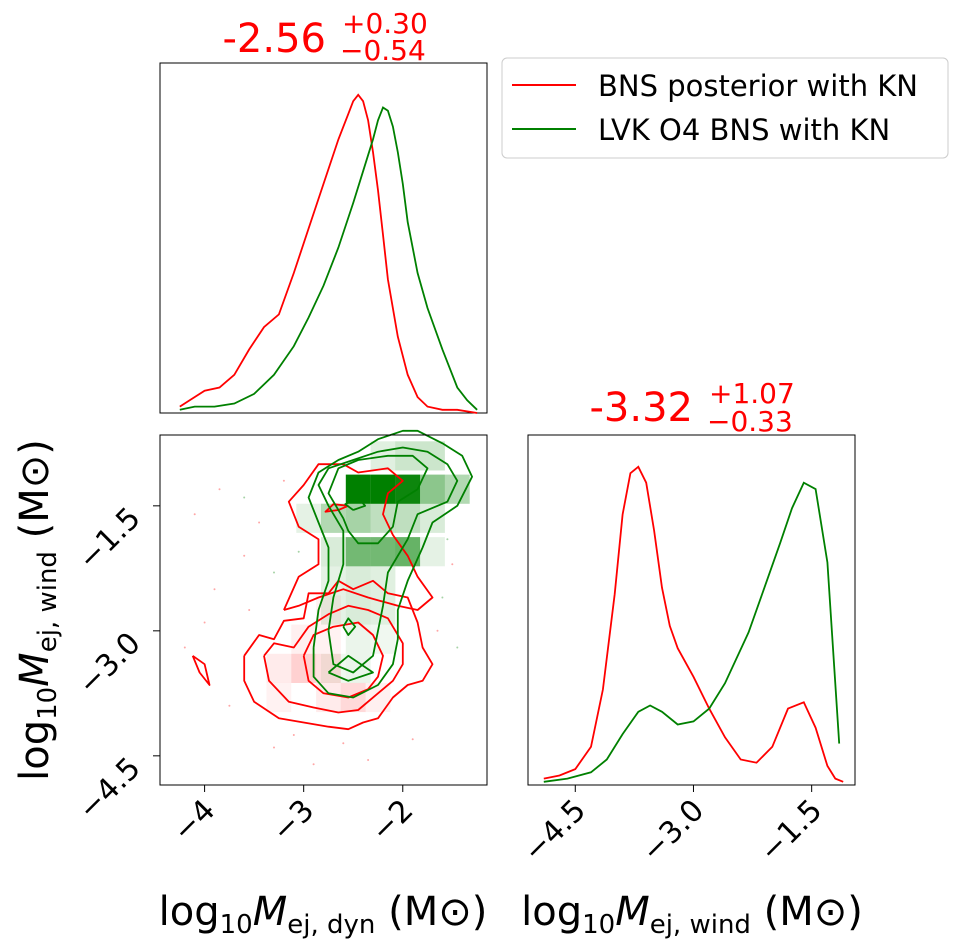 The width and height of the screenshot is (957, 949). What do you see at coordinates (598, 925) in the screenshot?
I see `x-axis-label-wind-sub: 10` at bounding box center [598, 925].